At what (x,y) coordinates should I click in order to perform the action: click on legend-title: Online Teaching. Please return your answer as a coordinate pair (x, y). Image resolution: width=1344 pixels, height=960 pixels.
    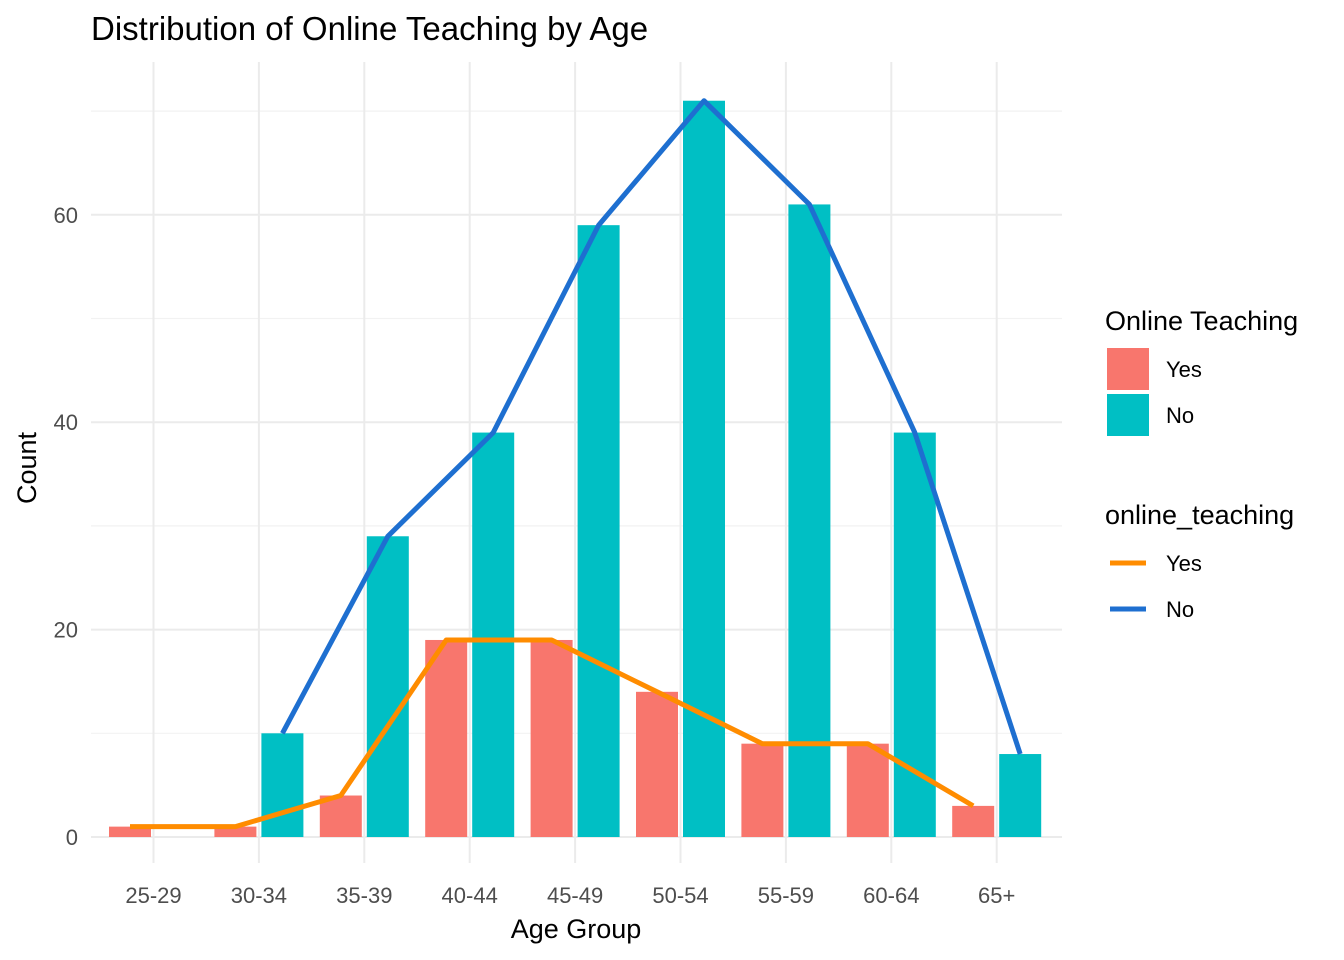
    Looking at the image, I should click on (1201, 321).